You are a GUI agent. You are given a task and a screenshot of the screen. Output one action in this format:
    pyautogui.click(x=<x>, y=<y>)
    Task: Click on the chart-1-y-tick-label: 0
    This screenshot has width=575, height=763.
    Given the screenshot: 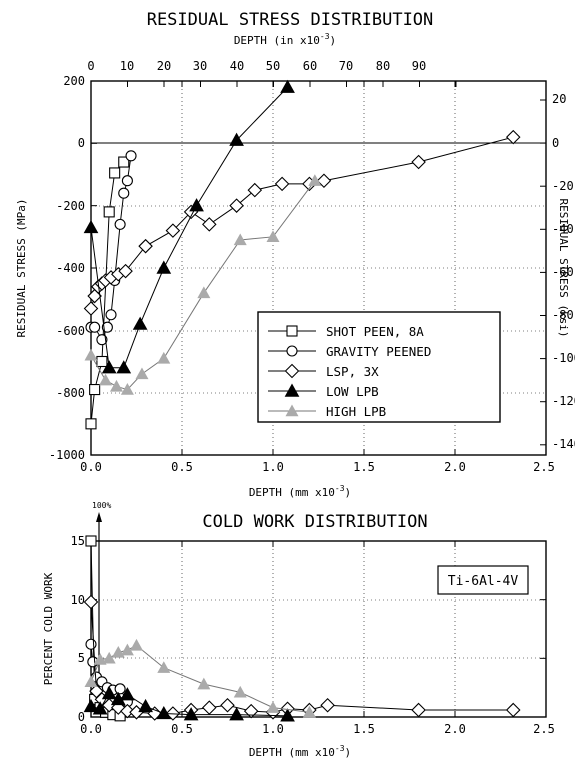 What is the action you would take?
    pyautogui.click(x=81, y=143)
    